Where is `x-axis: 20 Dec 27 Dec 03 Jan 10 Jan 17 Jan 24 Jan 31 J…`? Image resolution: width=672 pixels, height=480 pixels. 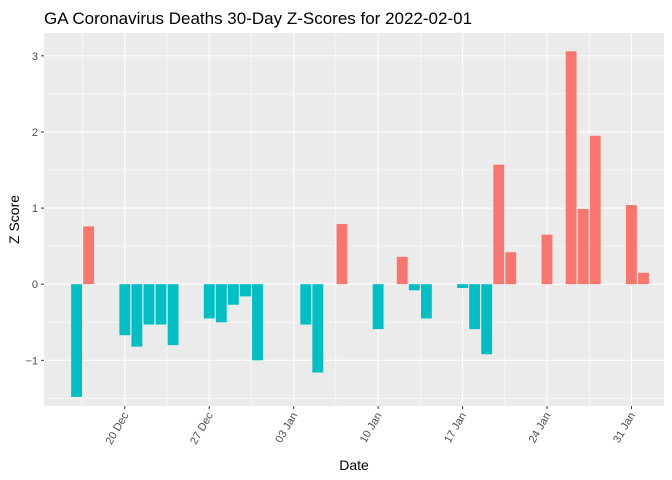 x-axis: 20 Dec 27 Dec 03 Jan 10 Jan 17 Jan 24 Jan 31 J… is located at coordinates (371, 426).